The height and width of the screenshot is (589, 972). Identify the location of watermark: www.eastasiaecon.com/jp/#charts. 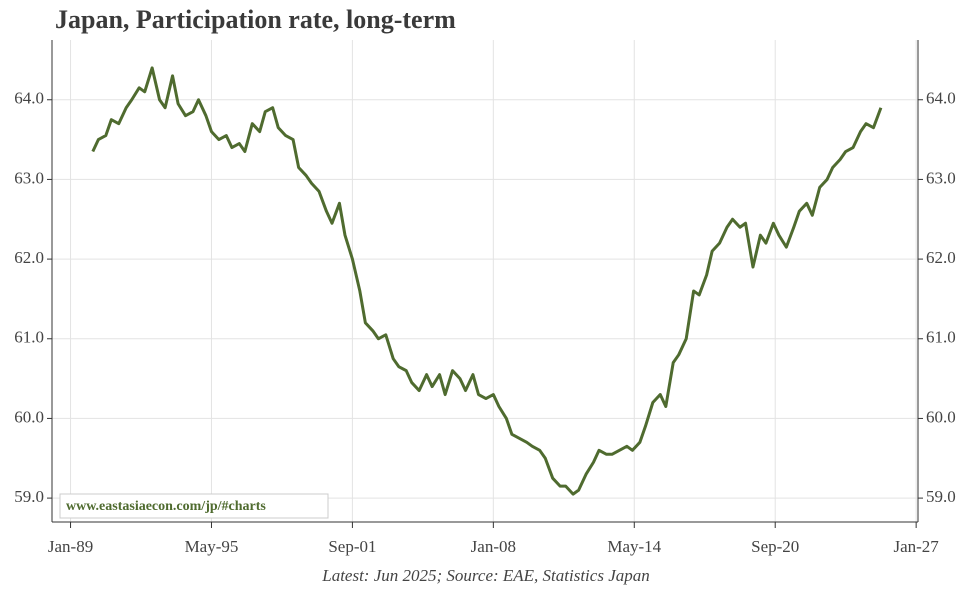
(166, 506).